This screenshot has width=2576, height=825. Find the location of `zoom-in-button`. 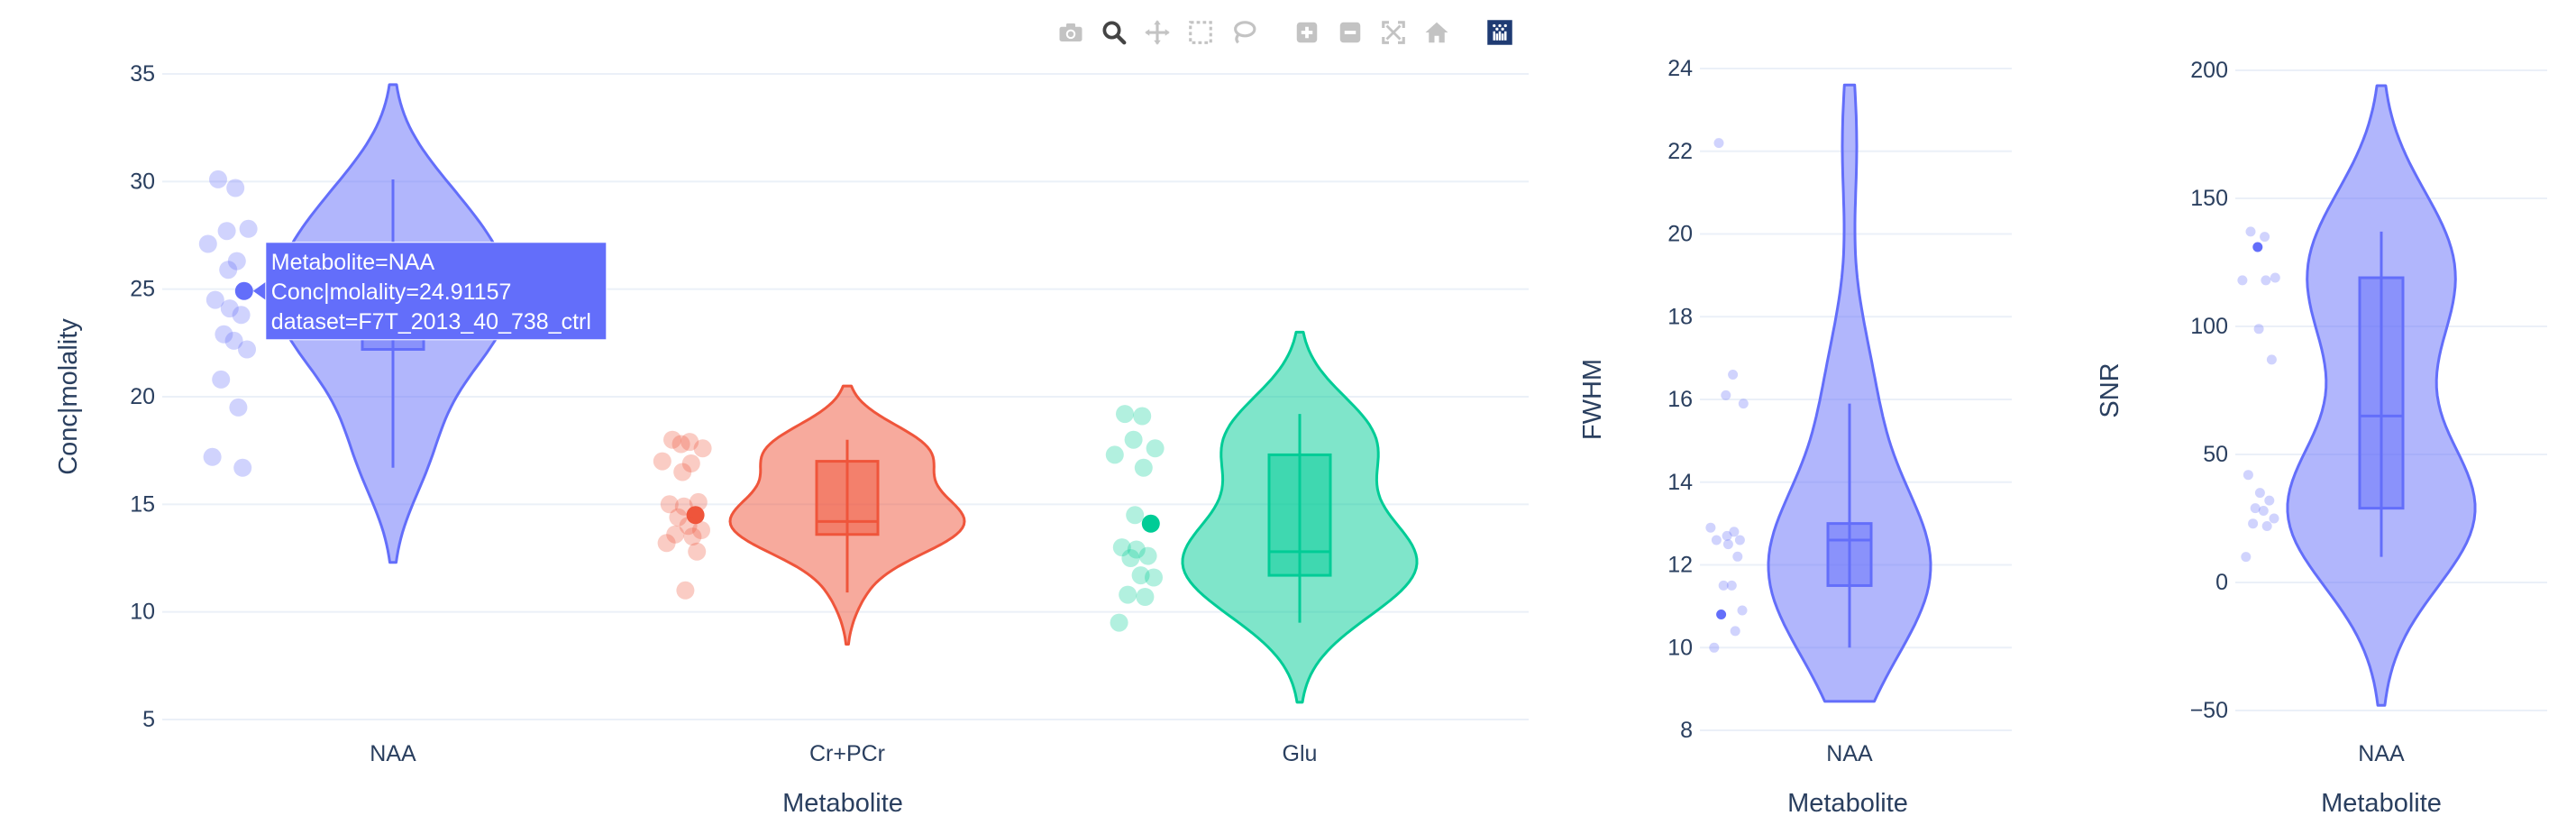

zoom-in-button is located at coordinates (1307, 32).